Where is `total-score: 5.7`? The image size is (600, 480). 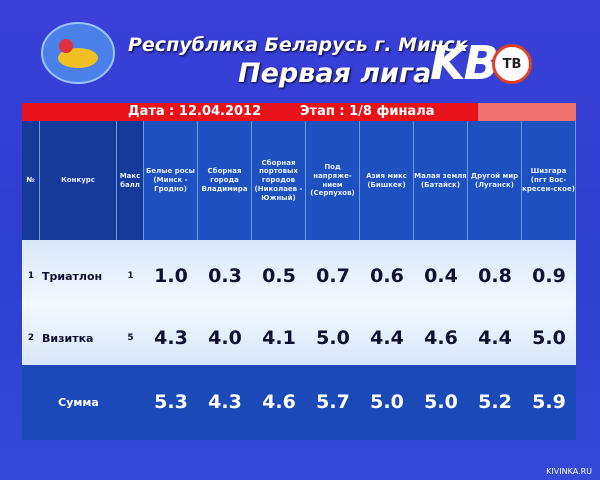
total-score: 5.7 is located at coordinates (333, 402).